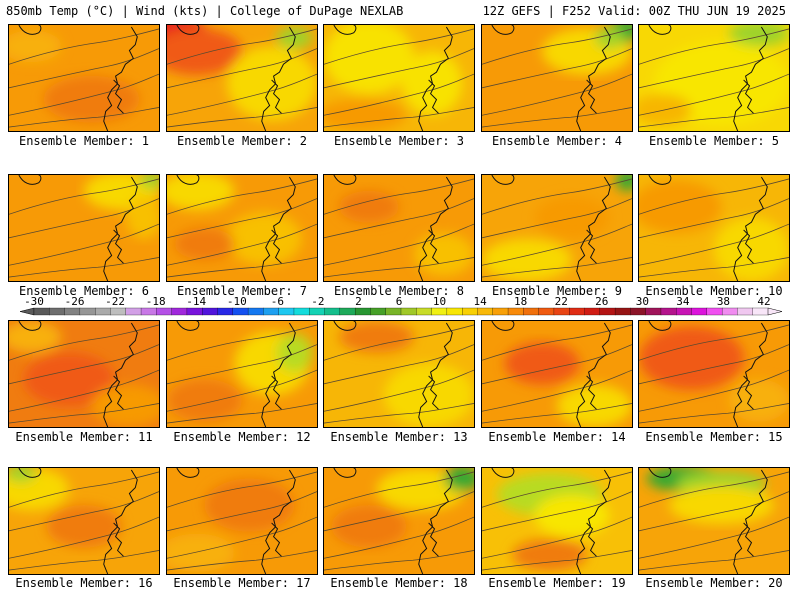  I want to click on colorbar-tick-label: -18, so click(156, 302).